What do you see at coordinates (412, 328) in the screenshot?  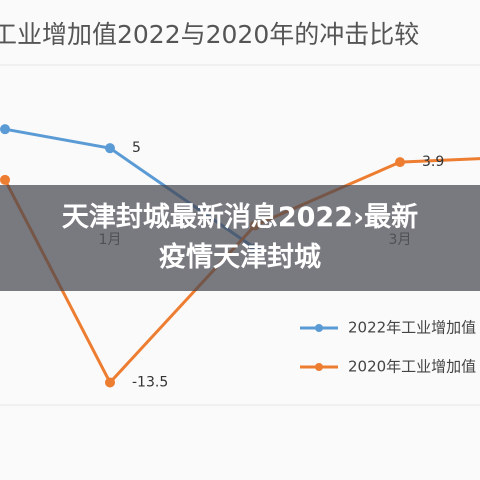 I see `legend-label: 2022年工业增加值` at bounding box center [412, 328].